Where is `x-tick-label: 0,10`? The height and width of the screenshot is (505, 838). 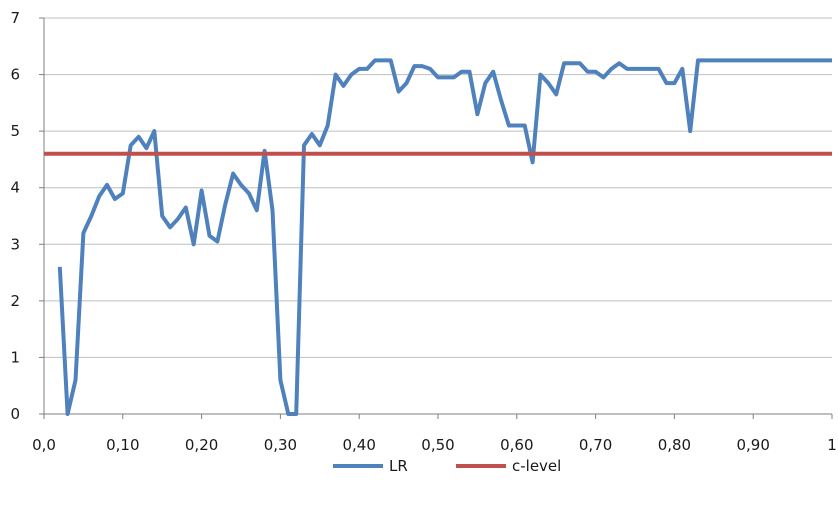 x-tick-label: 0,10 is located at coordinates (122, 445).